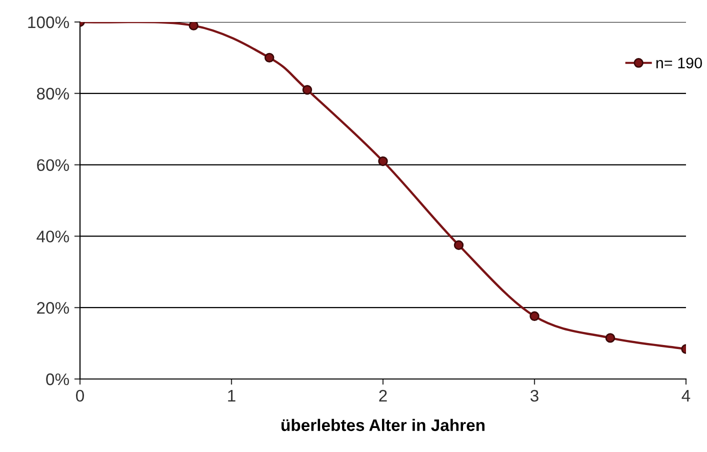 The width and height of the screenshot is (707, 452). Describe the element at coordinates (383, 425) in the screenshot. I see `x-axis-title: überlebtes Alter in Jahren` at that location.